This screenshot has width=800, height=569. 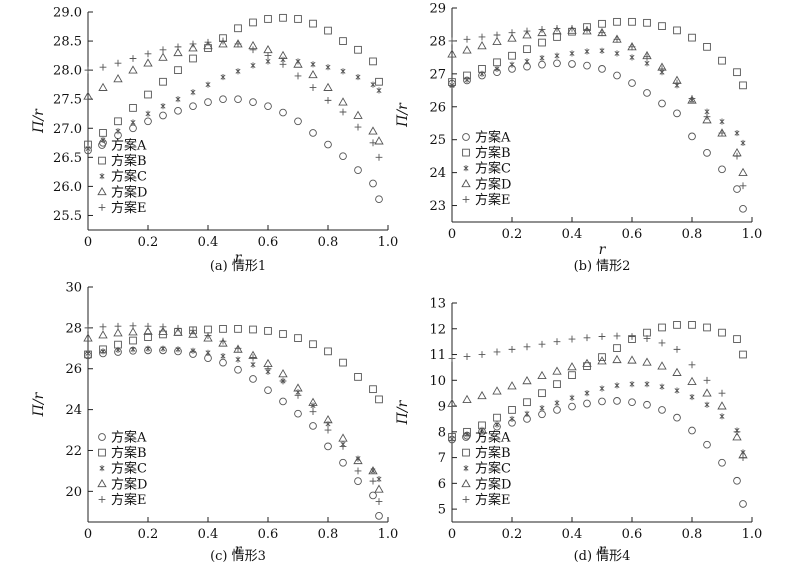 What do you see at coordinates (437, 9) in the screenshot?
I see `y-tick-label: 29` at bounding box center [437, 9].